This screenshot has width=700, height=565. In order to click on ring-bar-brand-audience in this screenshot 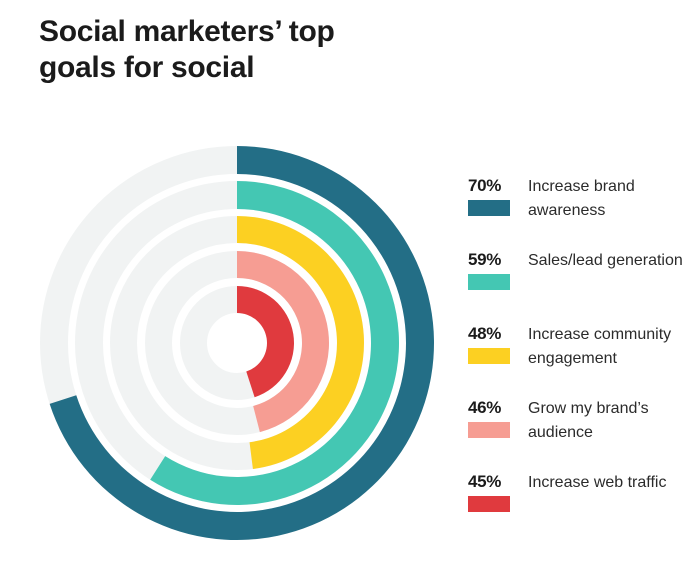, I will do `click(283, 342)`.